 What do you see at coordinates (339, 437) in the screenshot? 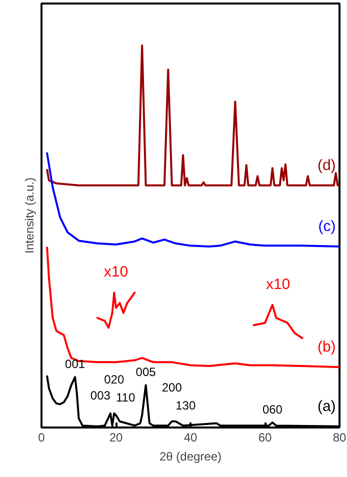
I see `x-tick-label: 80` at bounding box center [339, 437].